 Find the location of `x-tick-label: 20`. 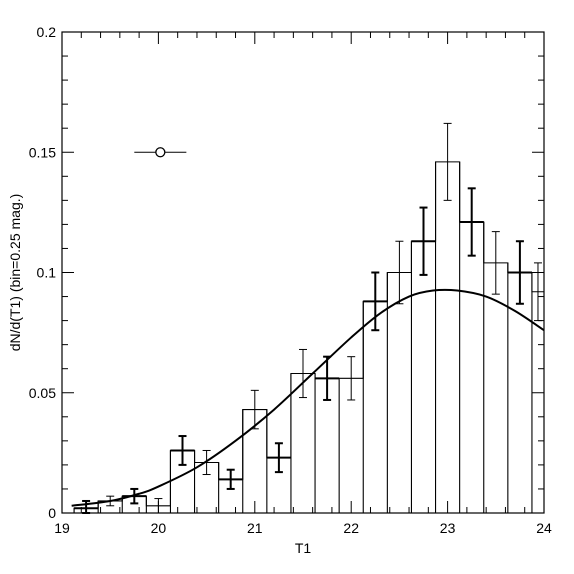

x-tick-label: 20 is located at coordinates (159, 528).